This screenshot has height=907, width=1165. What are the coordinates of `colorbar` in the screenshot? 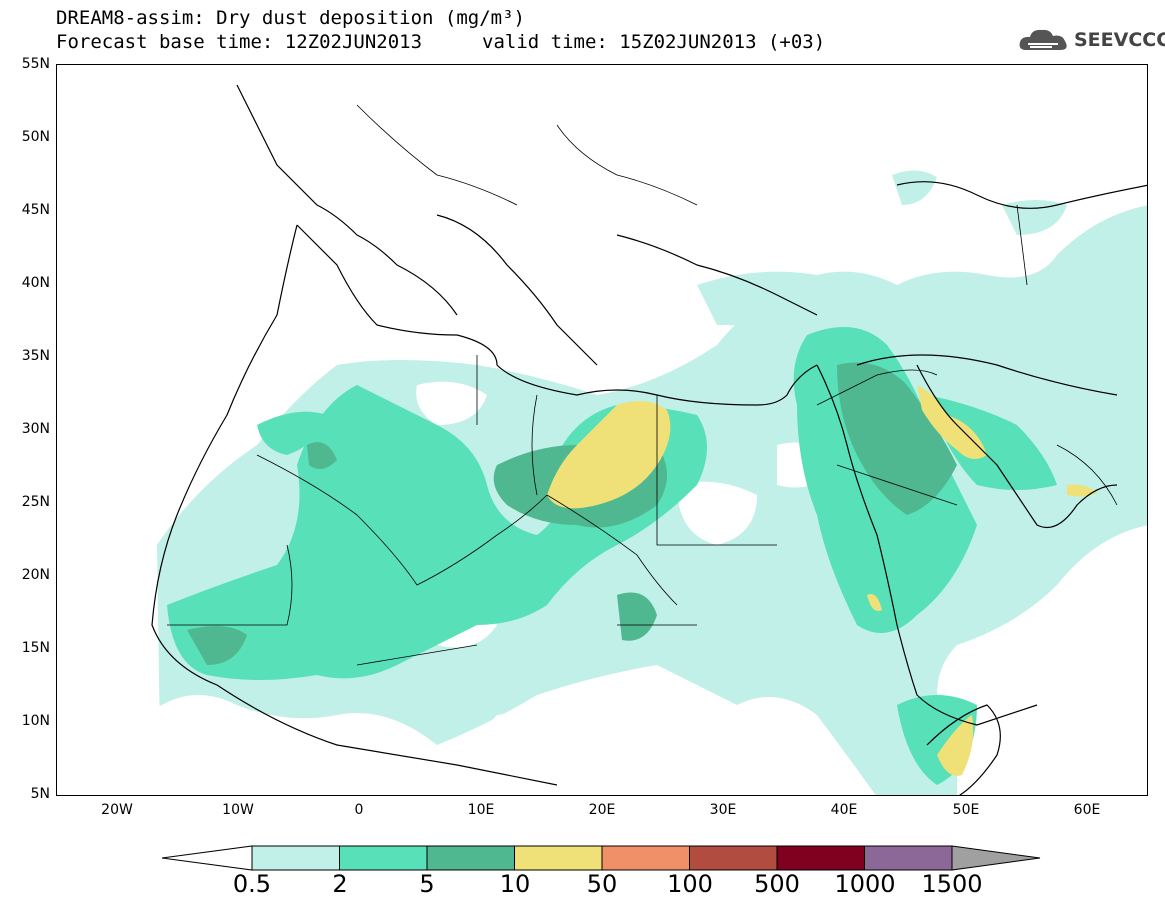 It's located at (602, 858).